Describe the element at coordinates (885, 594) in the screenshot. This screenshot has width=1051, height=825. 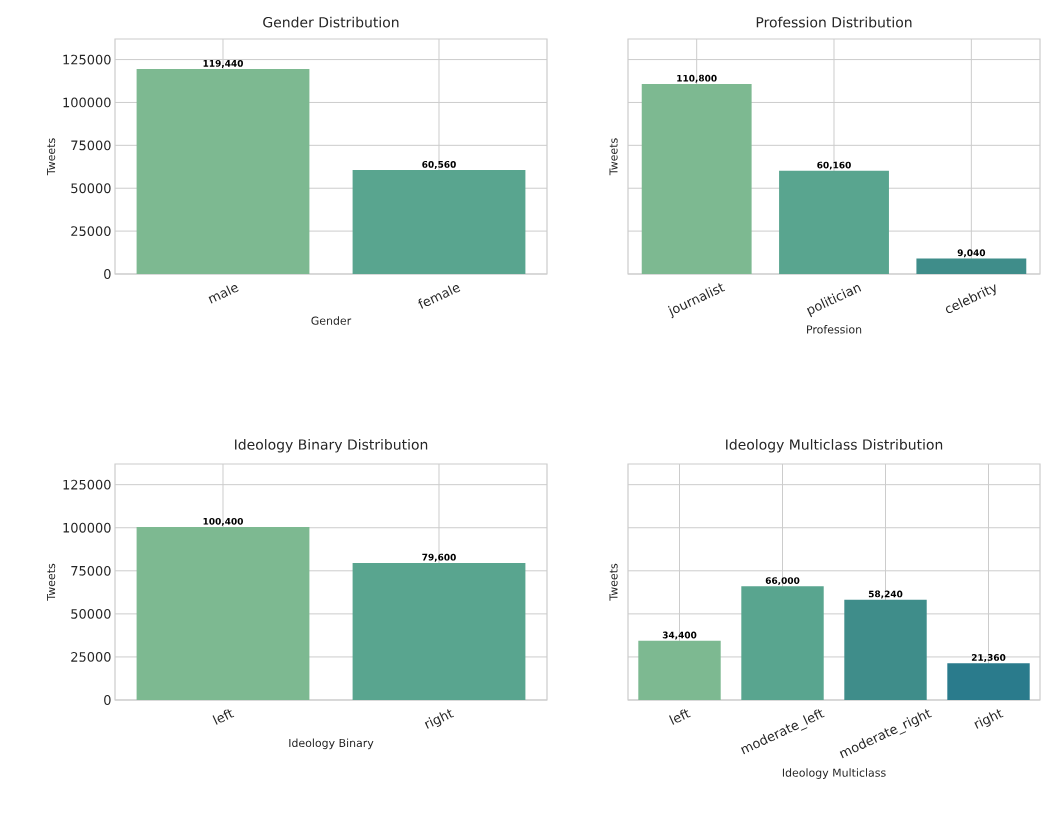
I see `data-label: 58,240` at that location.